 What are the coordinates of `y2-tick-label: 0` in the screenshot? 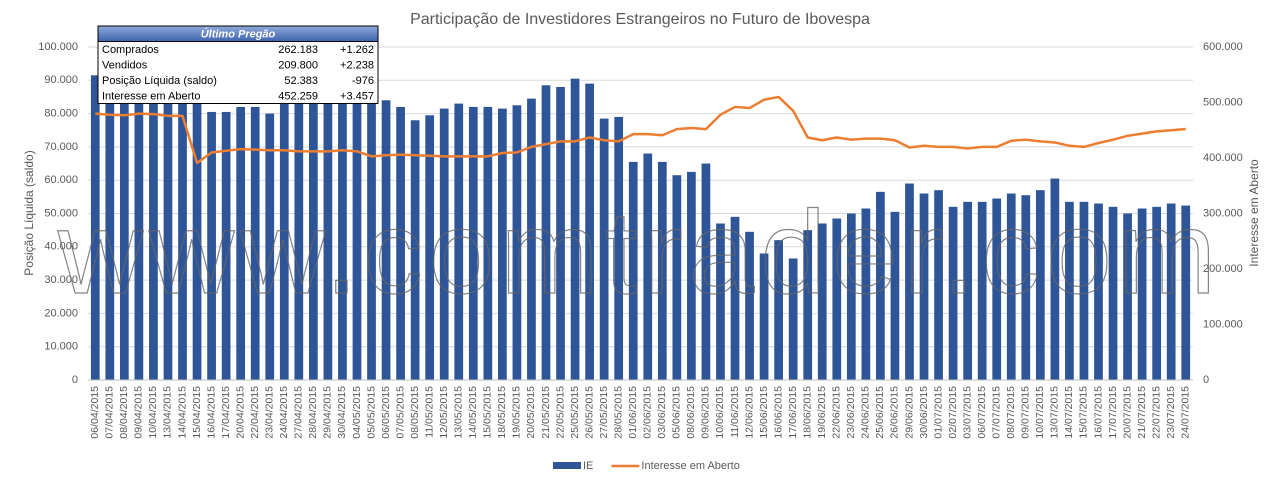 It's located at (1206, 380).